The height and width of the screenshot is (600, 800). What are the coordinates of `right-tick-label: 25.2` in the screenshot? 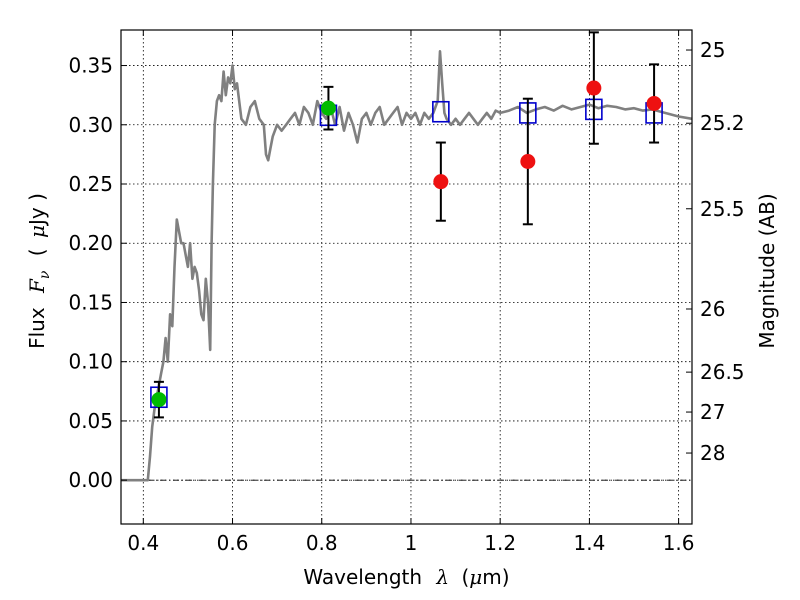 It's located at (722, 123).